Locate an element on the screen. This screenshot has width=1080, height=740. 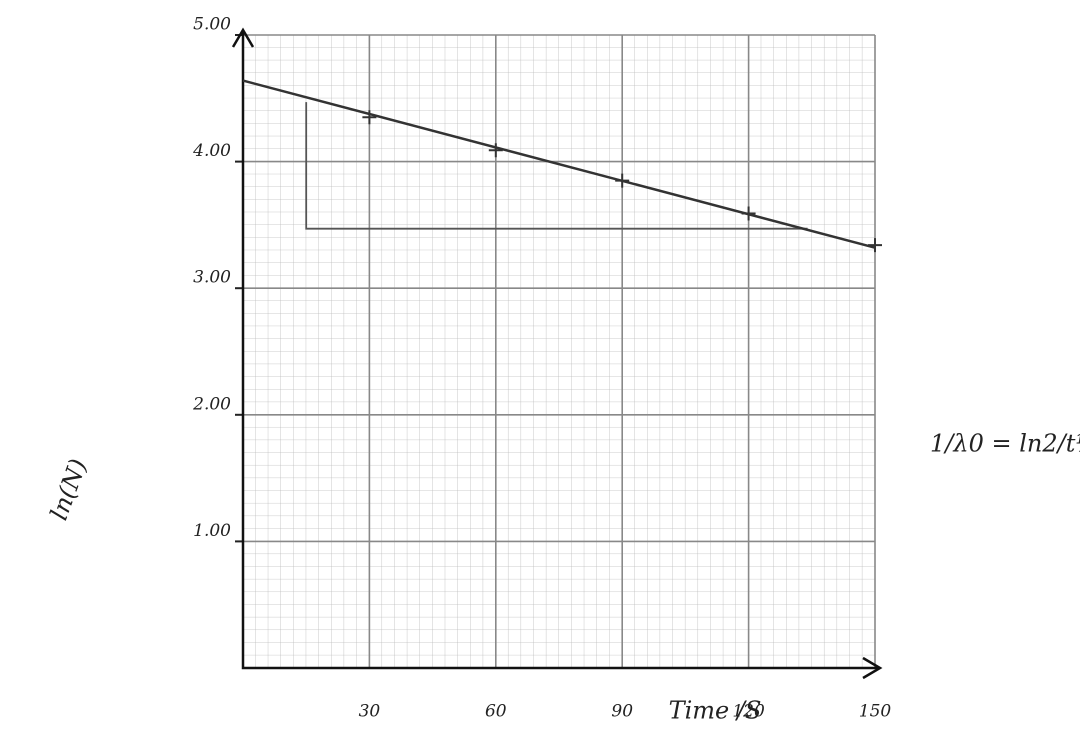
x-tick-label: 90 is located at coordinates (622, 712).